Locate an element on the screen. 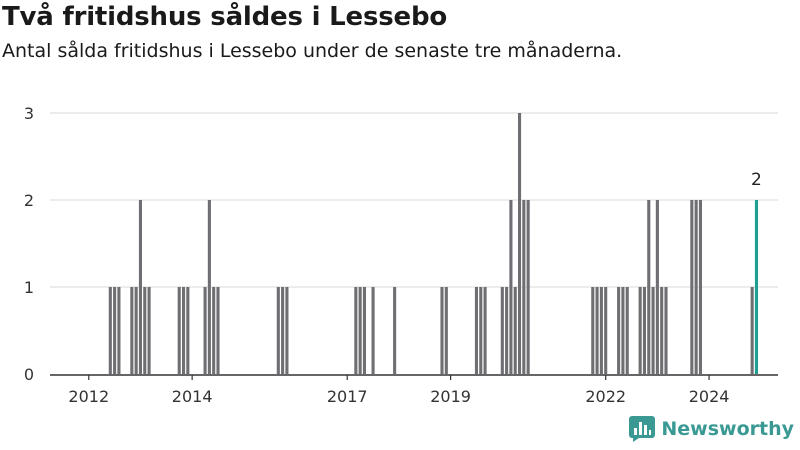 Image resolution: width=800 pixels, height=450 pixels. x-tick-label: 2022 is located at coordinates (605, 396).